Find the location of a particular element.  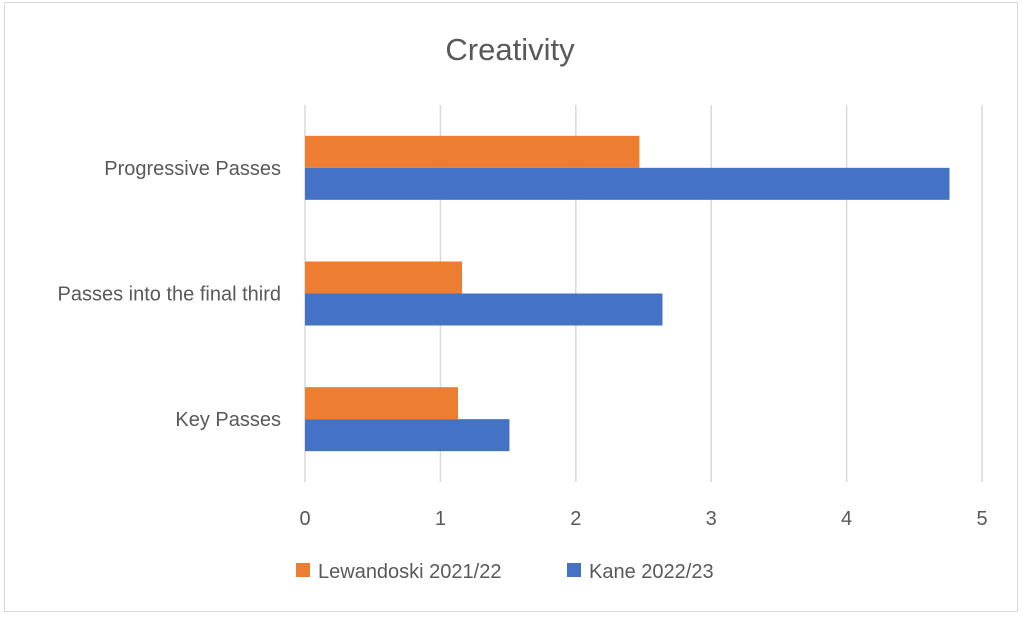

category-label: Key Passes is located at coordinates (228, 420).